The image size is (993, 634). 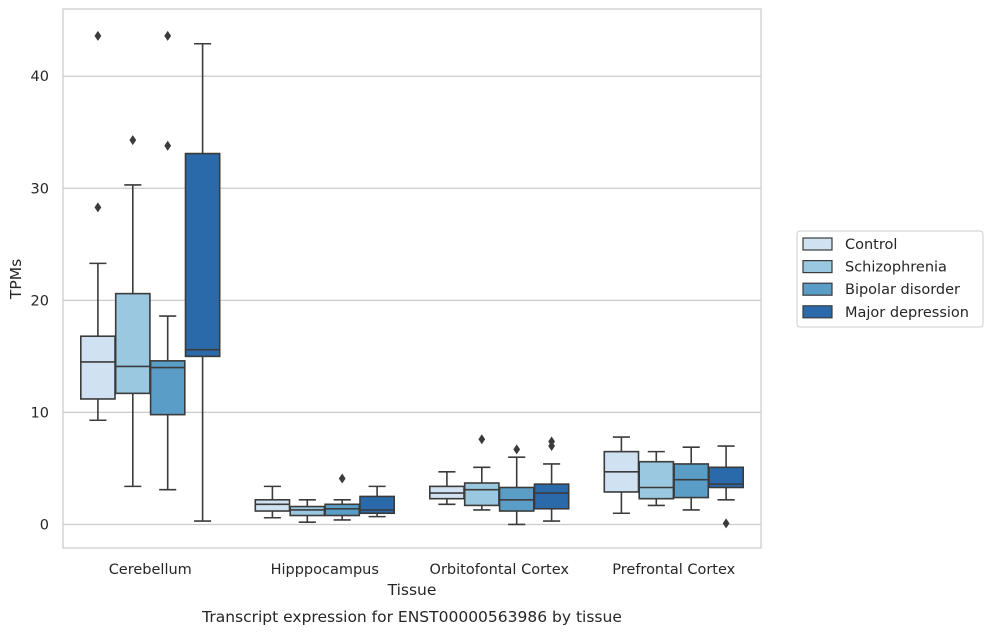 What do you see at coordinates (500, 570) in the screenshot?
I see `x-tick-label: Orbitofontal Cortex` at bounding box center [500, 570].